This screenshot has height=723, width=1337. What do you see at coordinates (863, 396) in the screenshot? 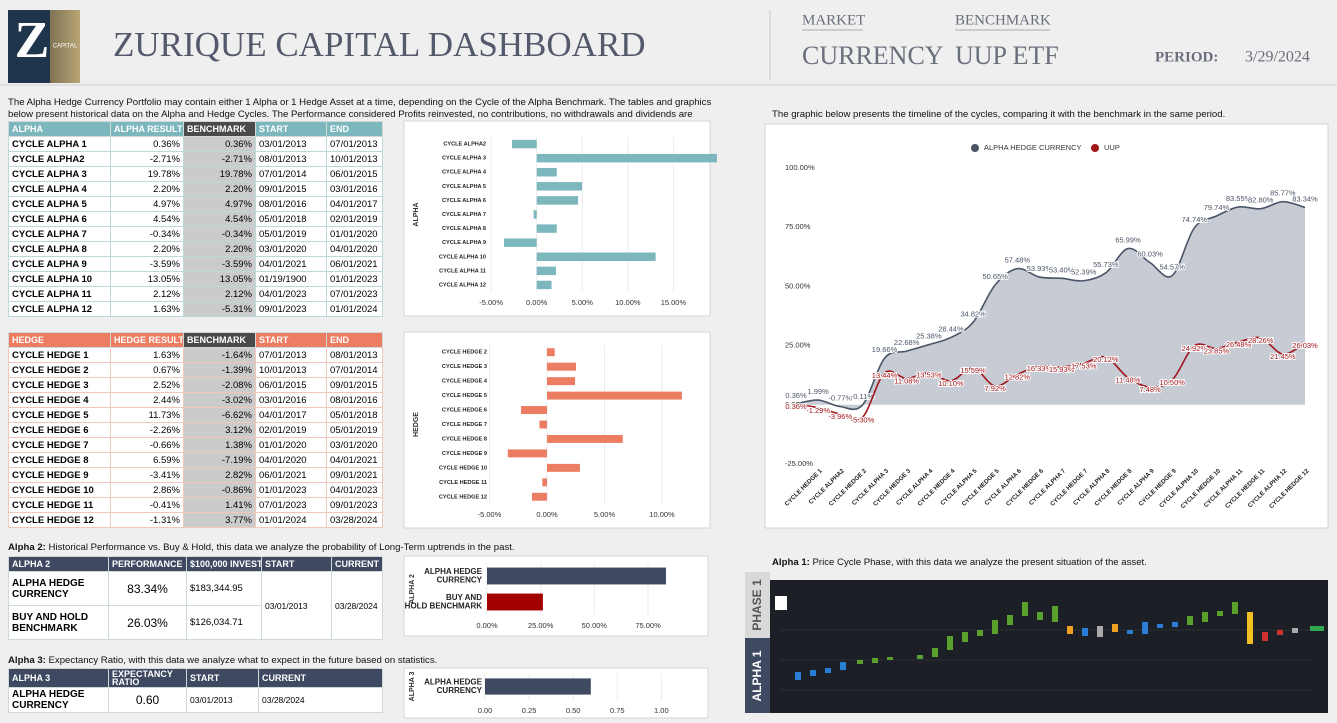
I see `data-label: -0.11%` at bounding box center [863, 396].